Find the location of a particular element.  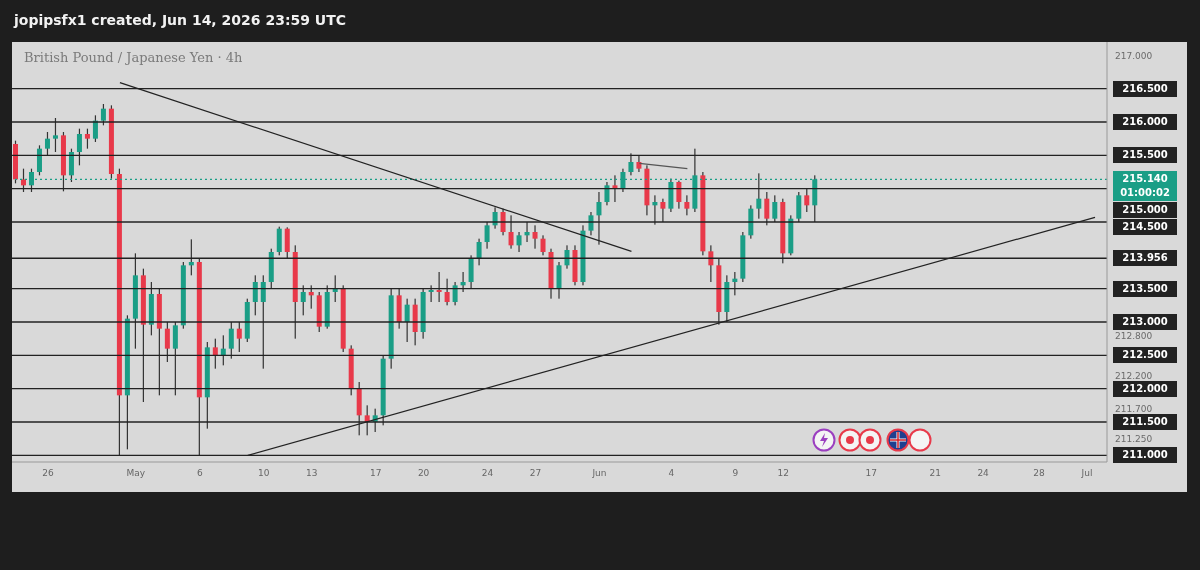

x-tick-label: 21 is located at coordinates (935, 473).